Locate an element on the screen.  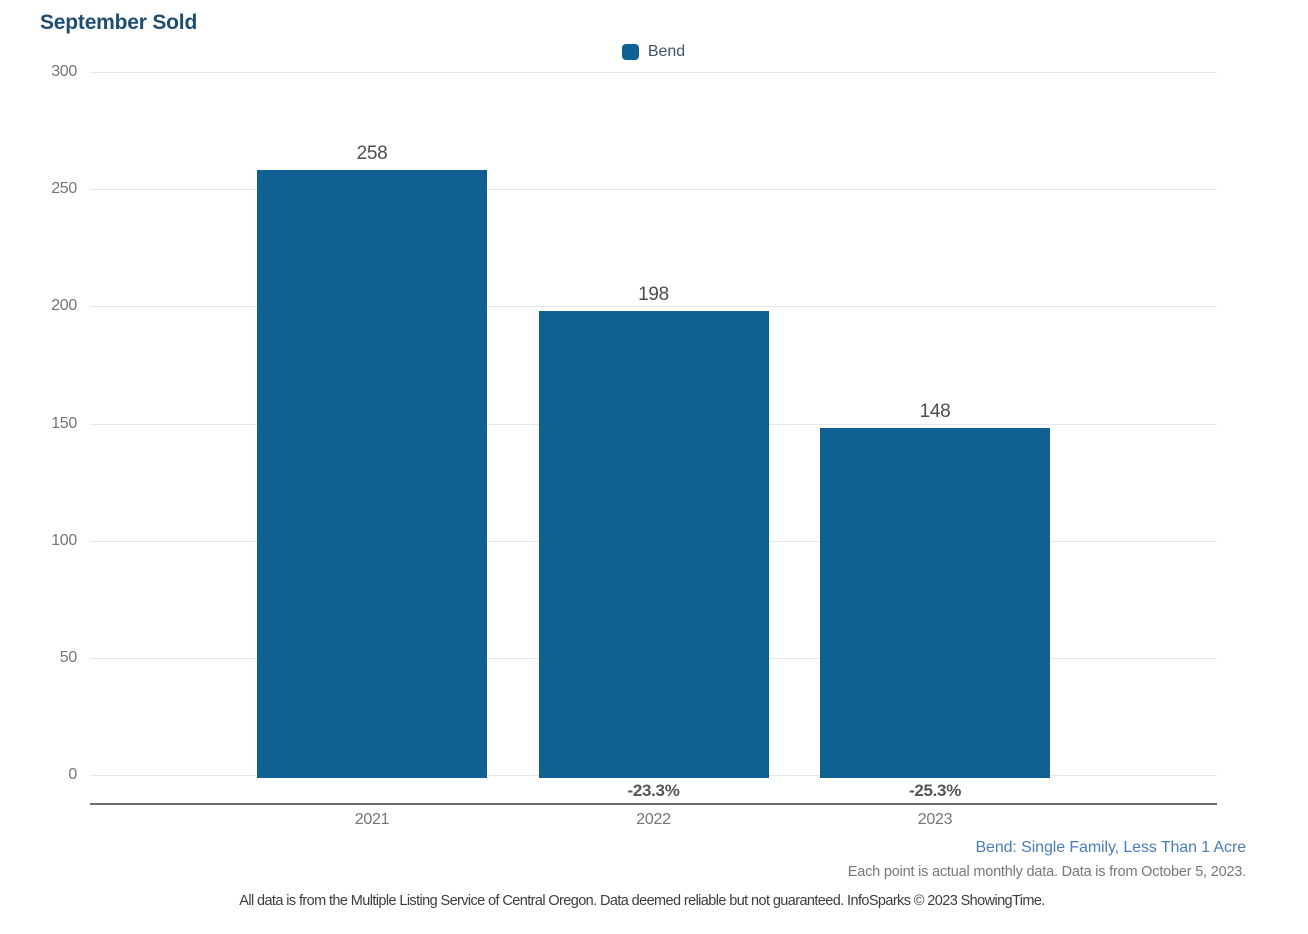
chart-title: September Sold is located at coordinates (119, 22).